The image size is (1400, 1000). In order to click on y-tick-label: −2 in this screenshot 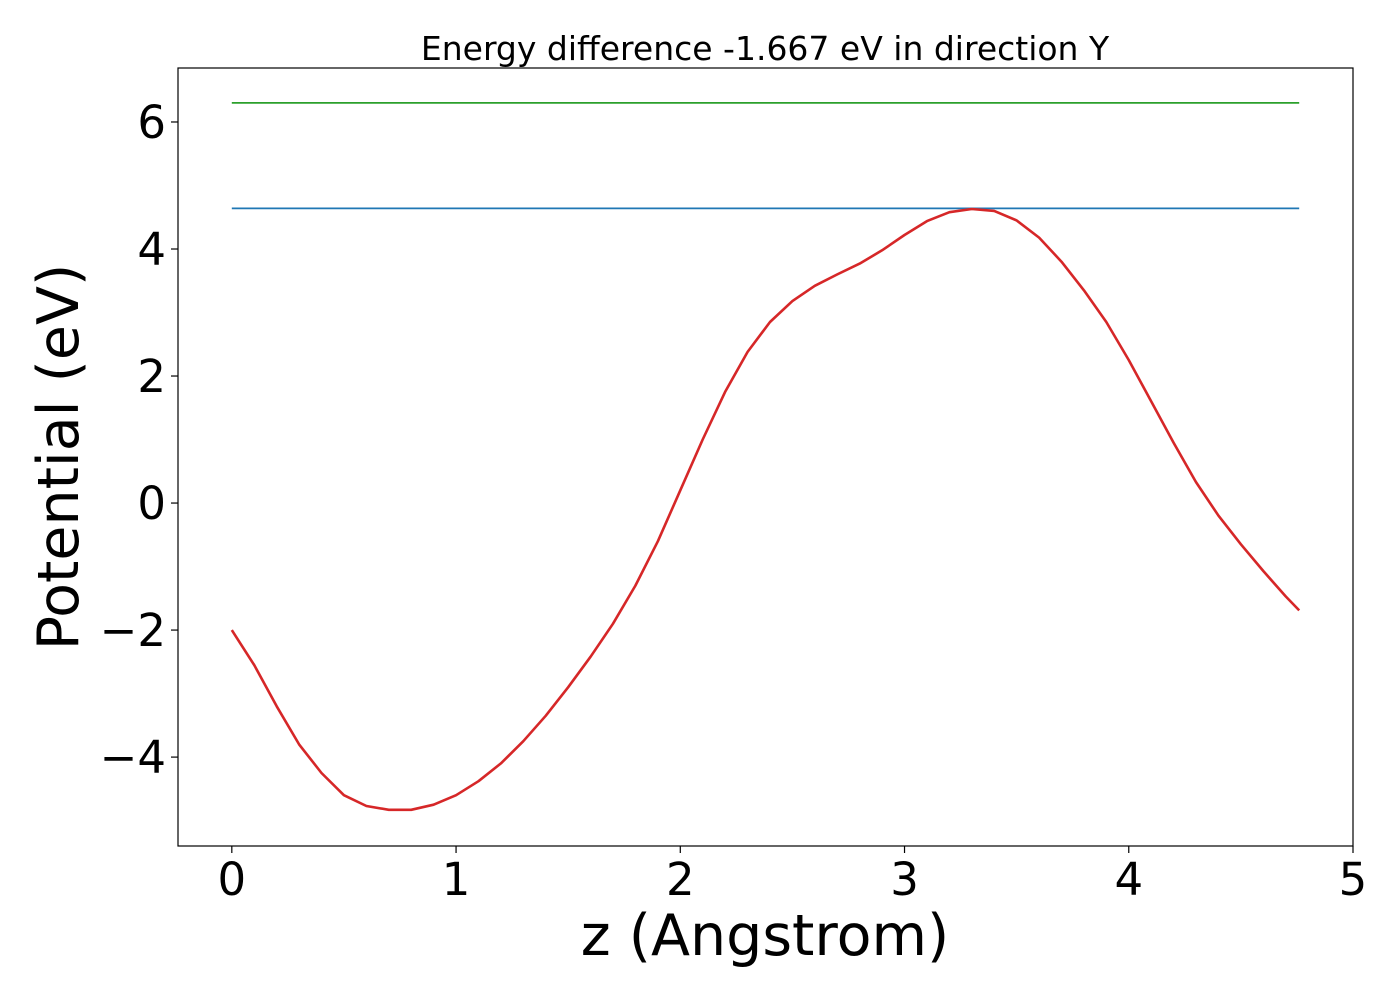, I will do `click(133, 630)`.